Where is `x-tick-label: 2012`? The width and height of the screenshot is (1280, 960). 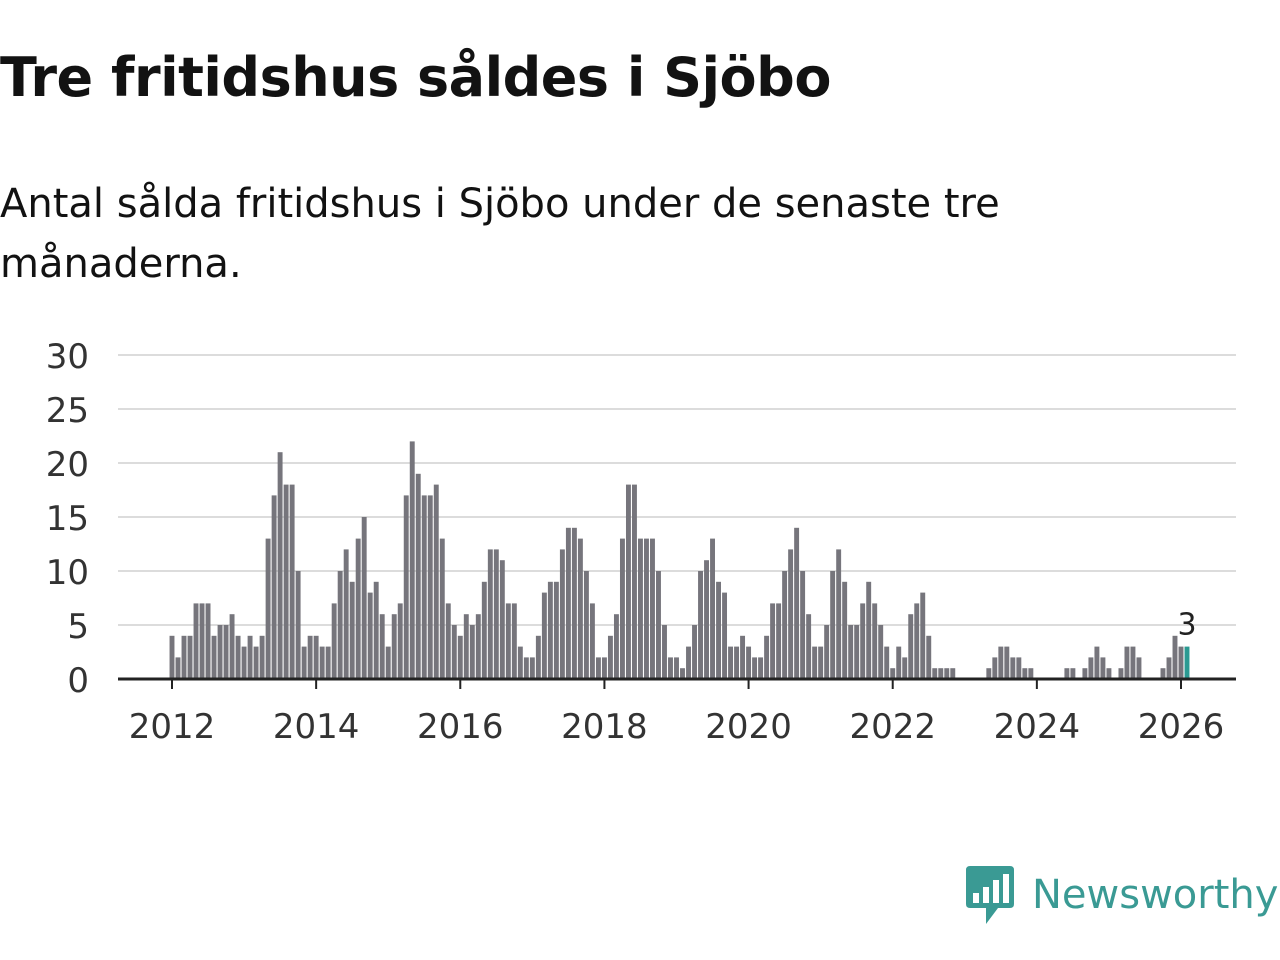 x-tick-label: 2012 is located at coordinates (172, 727).